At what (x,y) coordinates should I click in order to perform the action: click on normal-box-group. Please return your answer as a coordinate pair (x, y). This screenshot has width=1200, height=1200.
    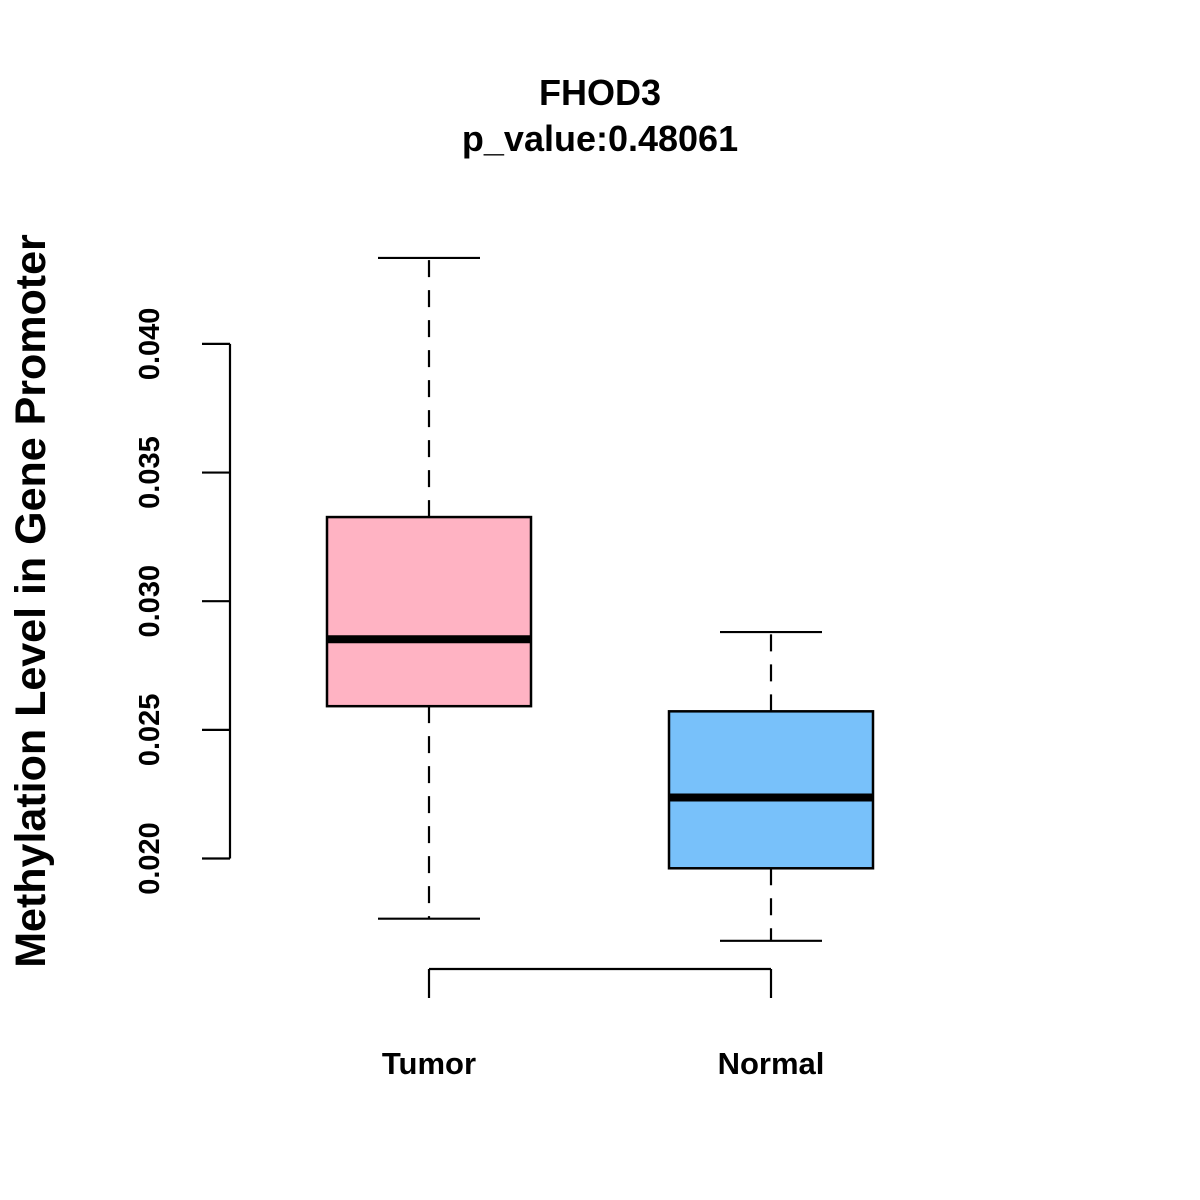
    Looking at the image, I should click on (771, 786).